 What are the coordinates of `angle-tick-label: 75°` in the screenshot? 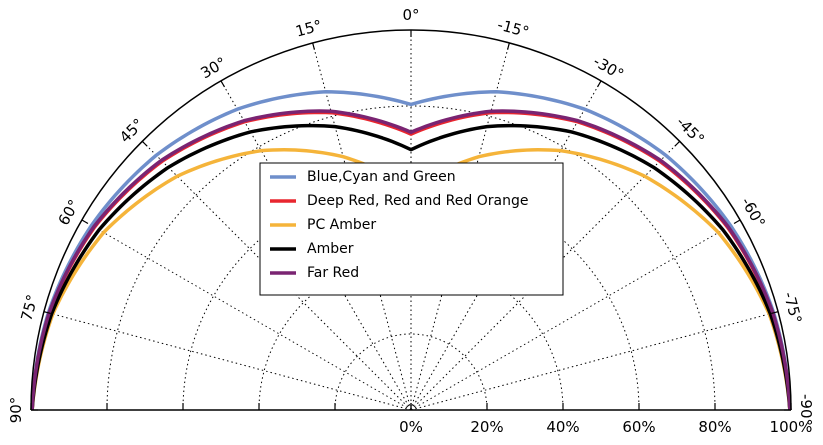 It's located at (29, 308).